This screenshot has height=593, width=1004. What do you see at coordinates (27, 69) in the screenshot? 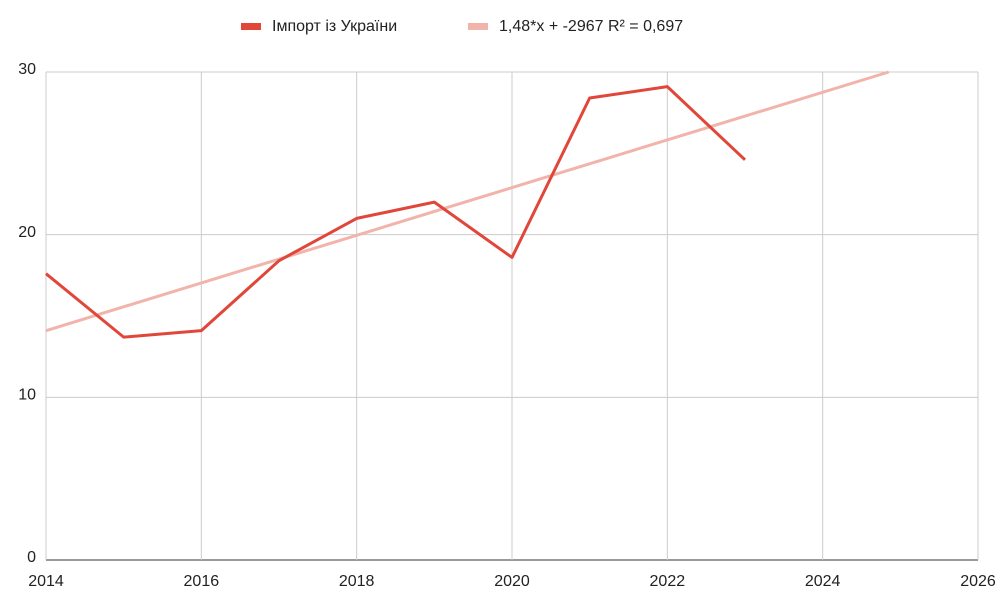
I see `y-tick-label: 30` at bounding box center [27, 69].